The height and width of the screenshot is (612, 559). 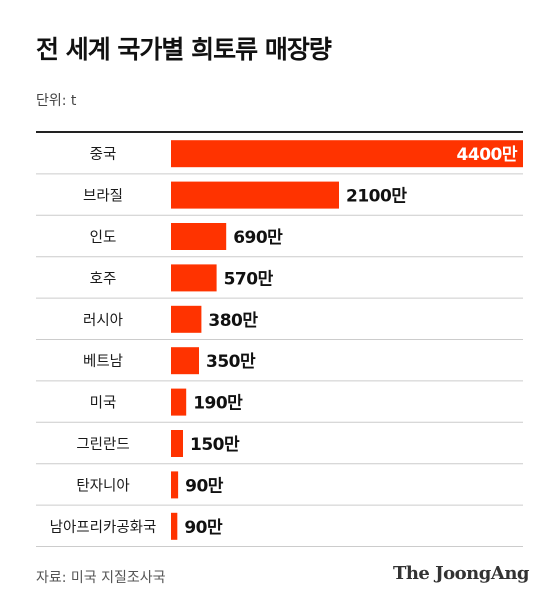 I want to click on category-label: 베트남, so click(x=103, y=361).